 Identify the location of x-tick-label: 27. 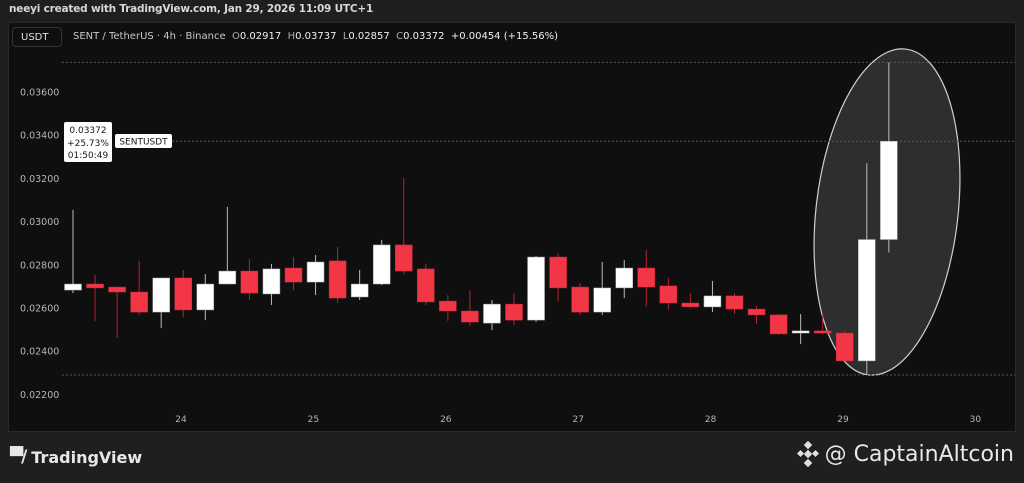
(577, 420).